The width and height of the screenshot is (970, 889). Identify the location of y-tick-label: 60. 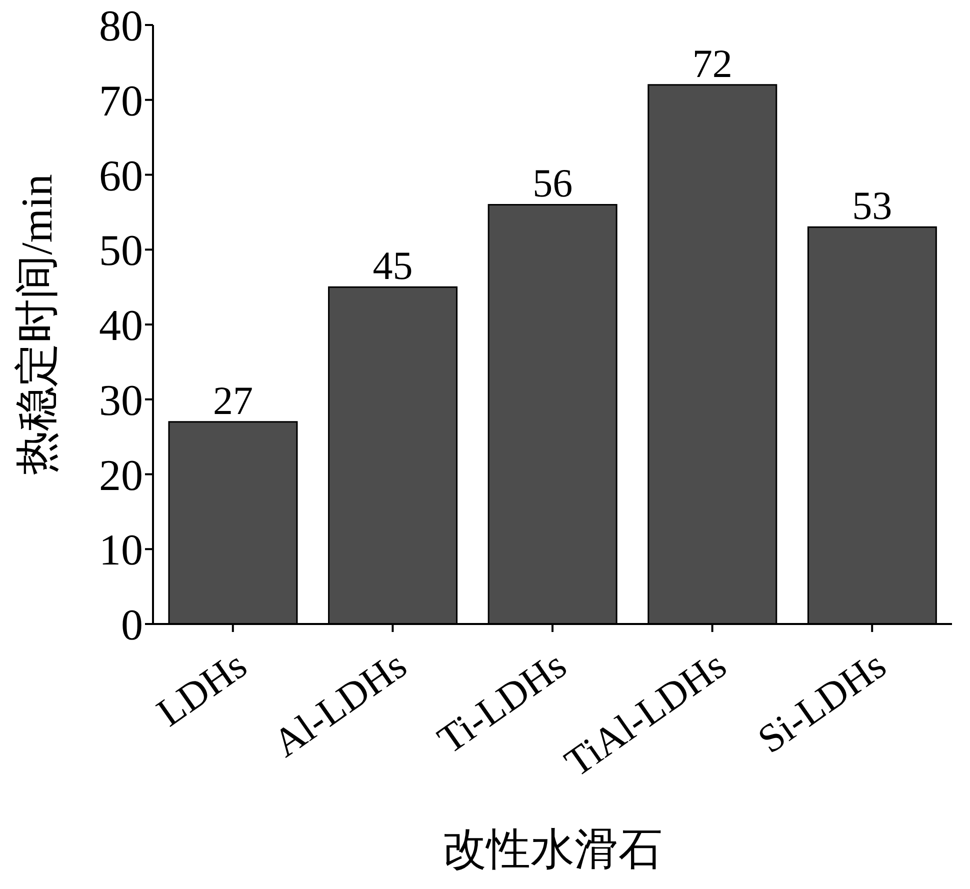
(121, 175).